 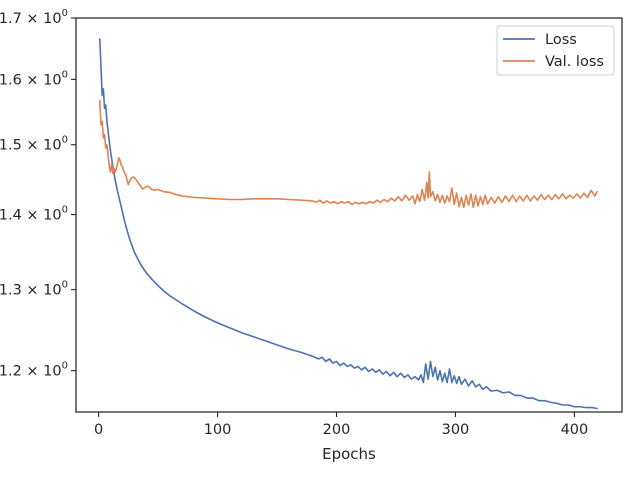 I want to click on y-tick-label: 1.2 × 100, so click(x=34, y=370).